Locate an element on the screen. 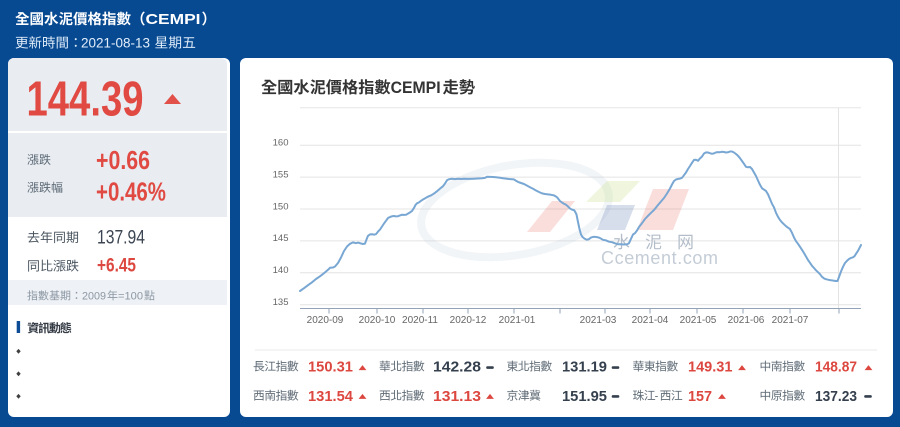 The height and width of the screenshot is (427, 900). svg-text: +0.46% is located at coordinates (131, 192).